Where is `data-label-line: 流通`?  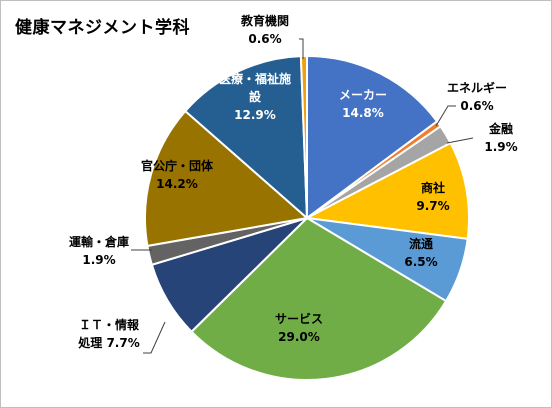
data-label-line: 流通 is located at coordinates (421, 243).